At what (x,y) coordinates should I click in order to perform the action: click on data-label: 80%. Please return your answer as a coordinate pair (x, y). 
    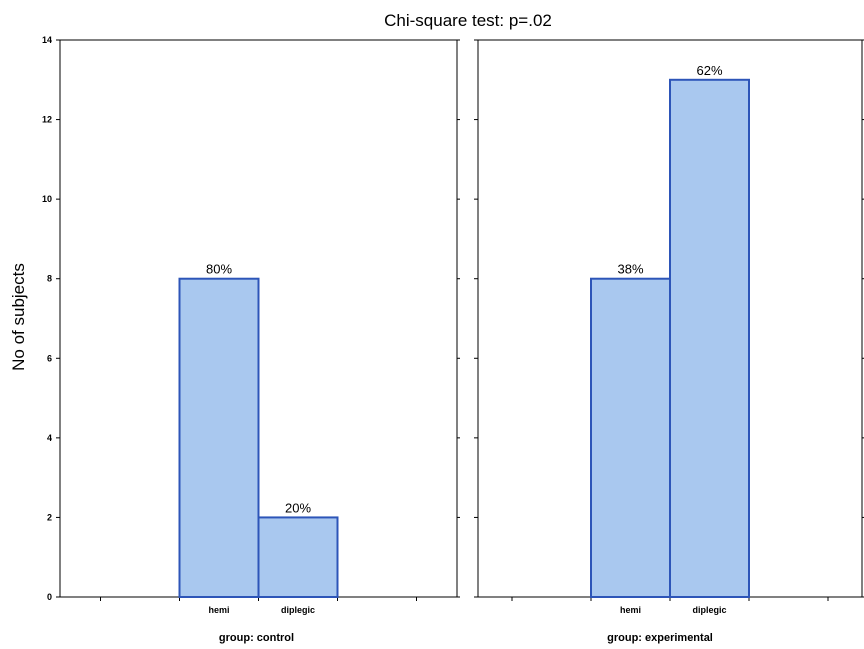
    Looking at the image, I should click on (219, 269).